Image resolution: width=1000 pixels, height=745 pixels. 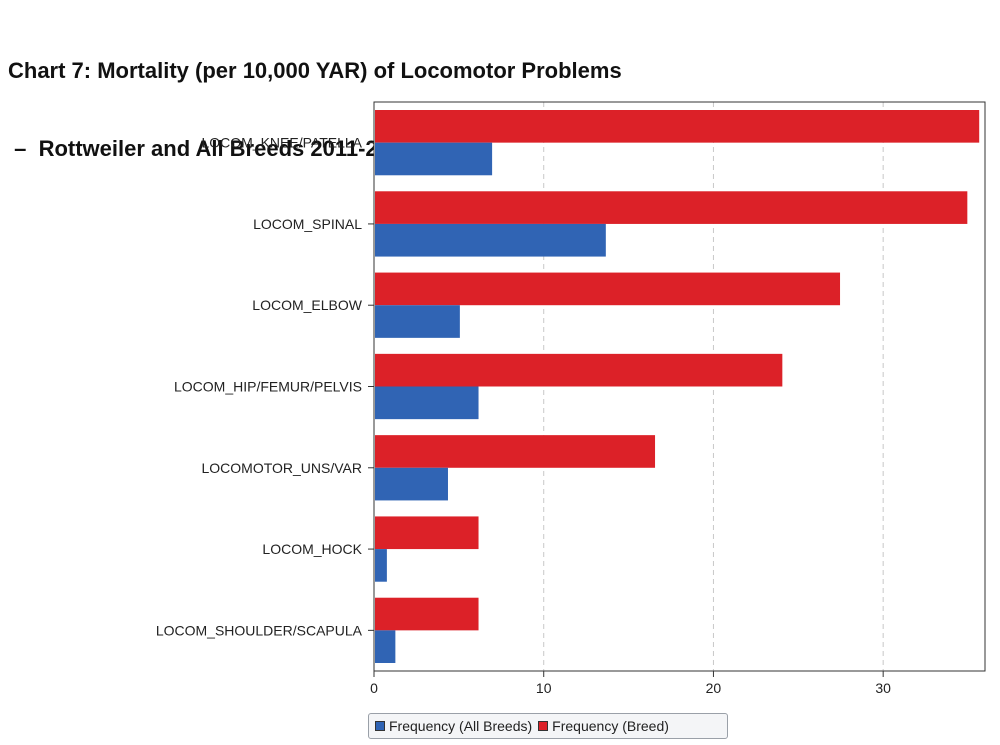 I want to click on y-tick-label-1: LOCOM_SPINAL, so click(x=307, y=224).